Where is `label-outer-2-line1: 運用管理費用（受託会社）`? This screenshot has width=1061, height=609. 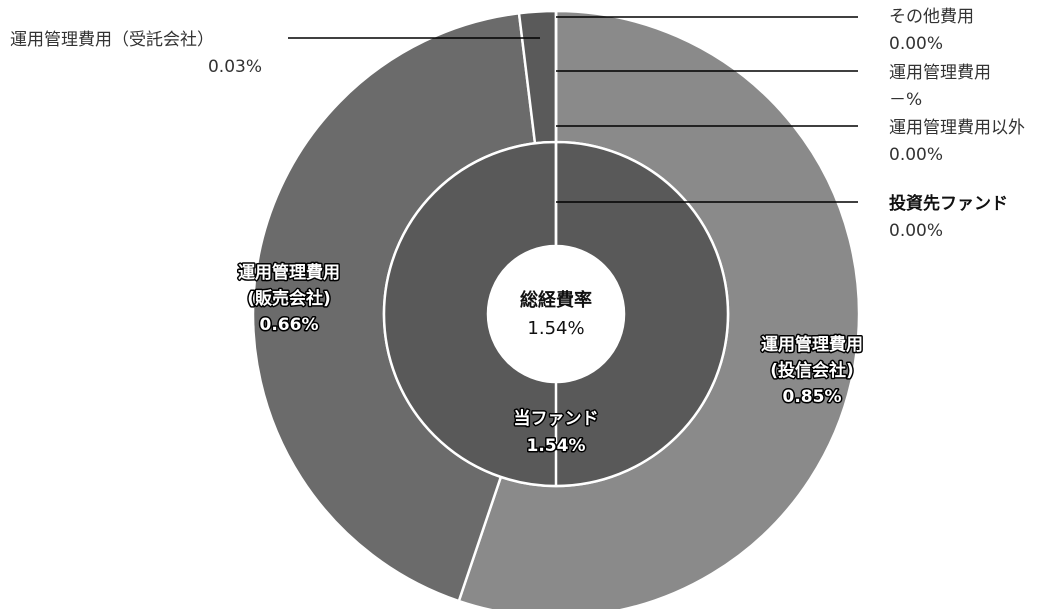
label-outer-2-line1: 運用管理費用（受託会社） is located at coordinates (112, 40).